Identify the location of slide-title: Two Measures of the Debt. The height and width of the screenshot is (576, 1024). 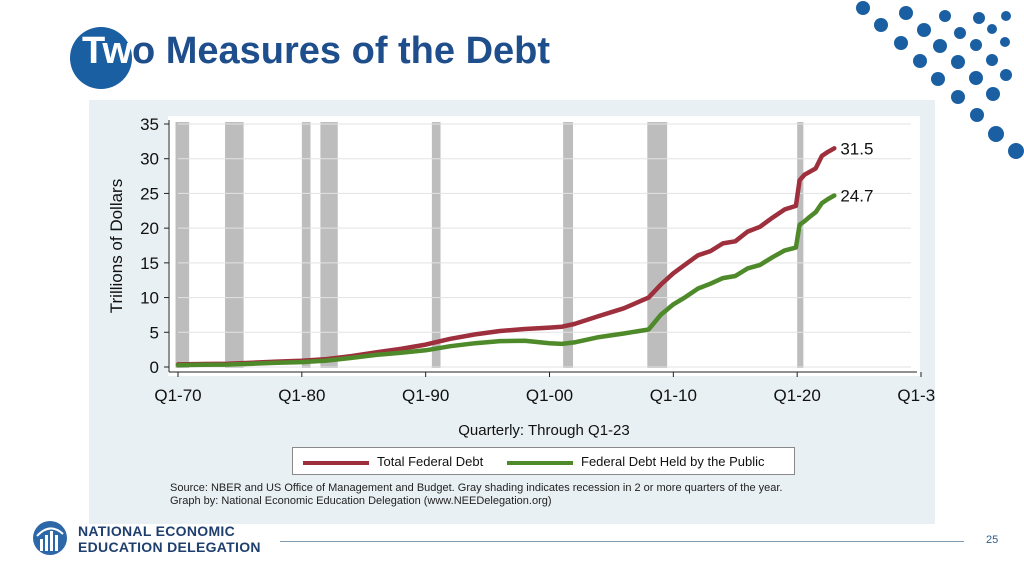
(316, 51).